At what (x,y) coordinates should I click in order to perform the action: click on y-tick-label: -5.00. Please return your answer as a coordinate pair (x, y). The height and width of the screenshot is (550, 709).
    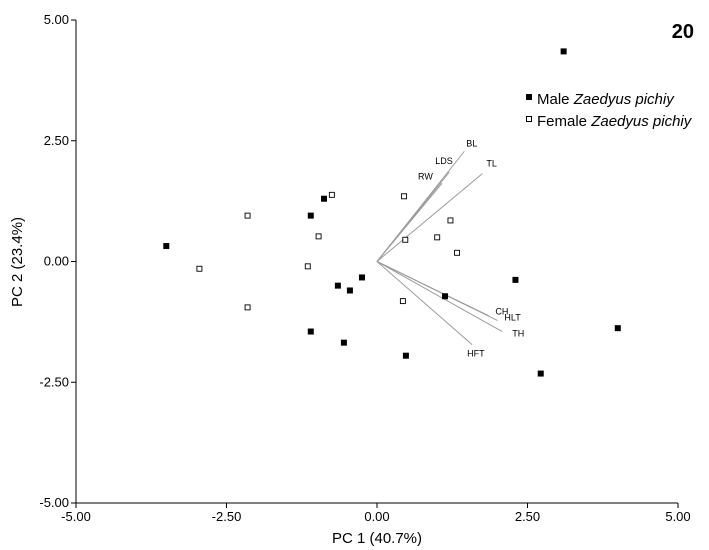
    Looking at the image, I should click on (54, 502).